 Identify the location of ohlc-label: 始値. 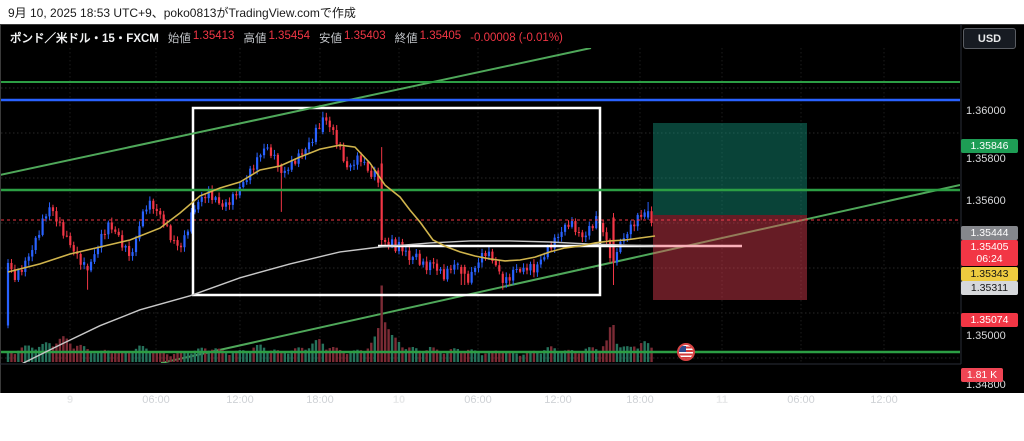
(179, 39).